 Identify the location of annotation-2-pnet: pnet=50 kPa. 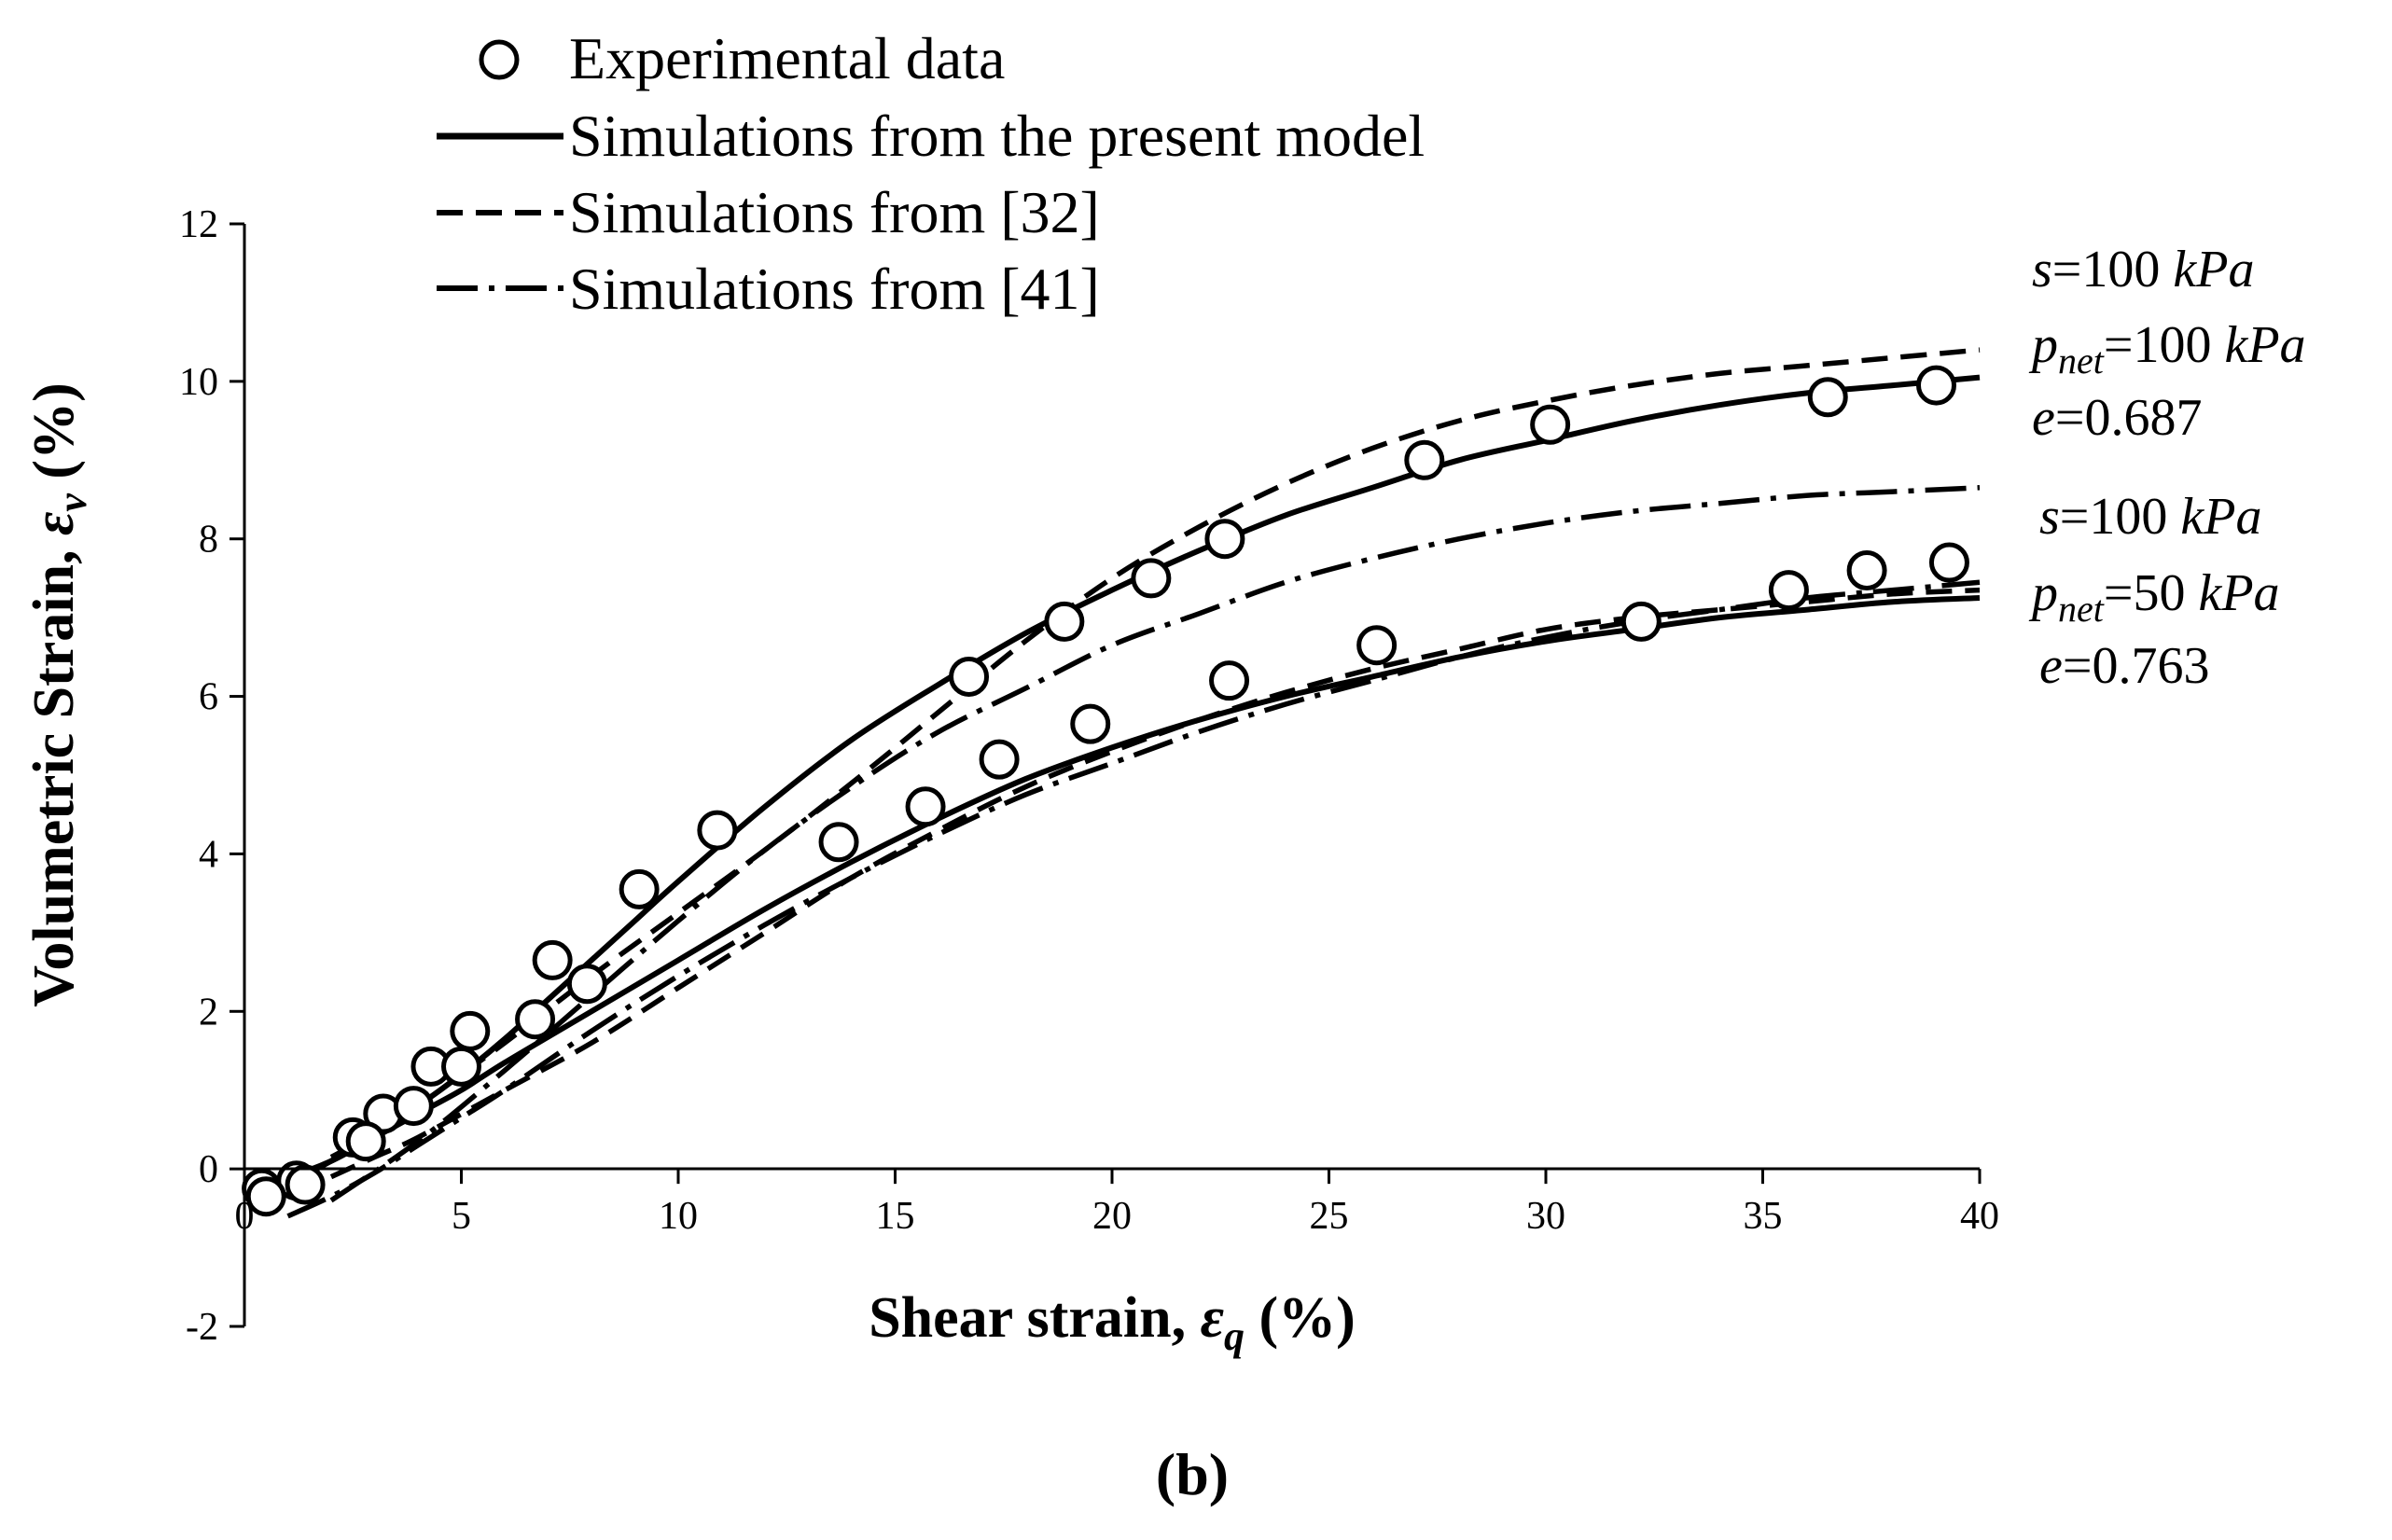
(2154, 597).